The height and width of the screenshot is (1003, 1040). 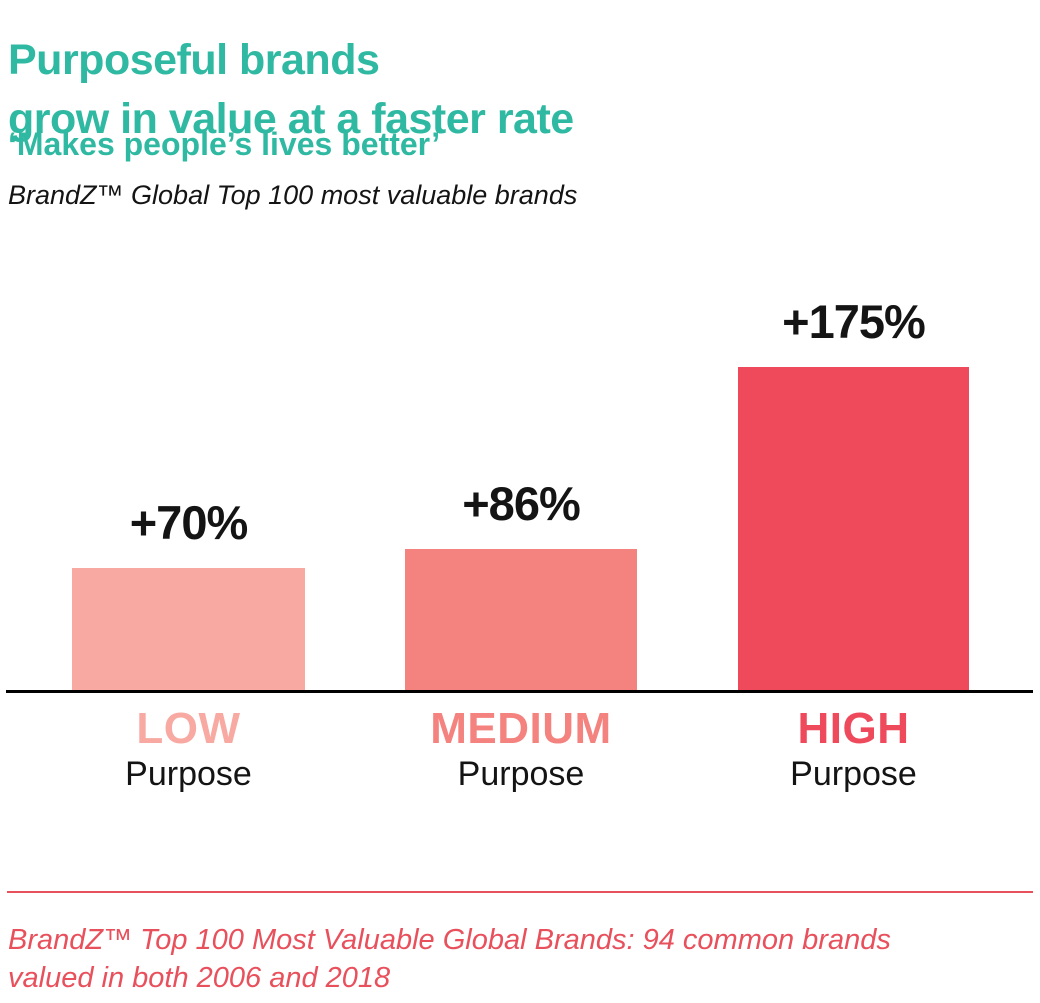 What do you see at coordinates (521, 728) in the screenshot?
I see `category-label-medium: MEDIUM` at bounding box center [521, 728].